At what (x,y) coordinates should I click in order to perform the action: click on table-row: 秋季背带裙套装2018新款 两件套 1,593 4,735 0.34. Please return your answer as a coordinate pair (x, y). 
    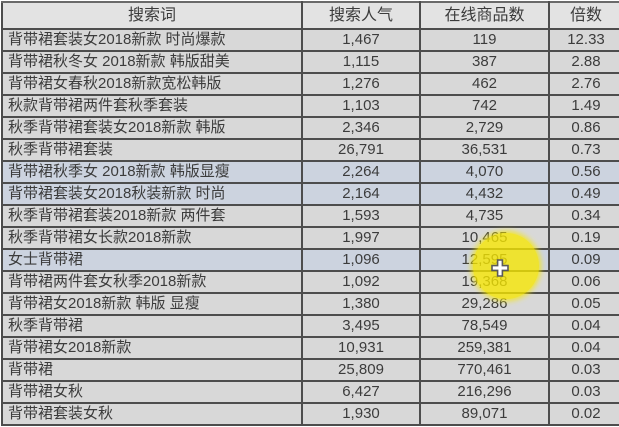
    Looking at the image, I should click on (310, 216).